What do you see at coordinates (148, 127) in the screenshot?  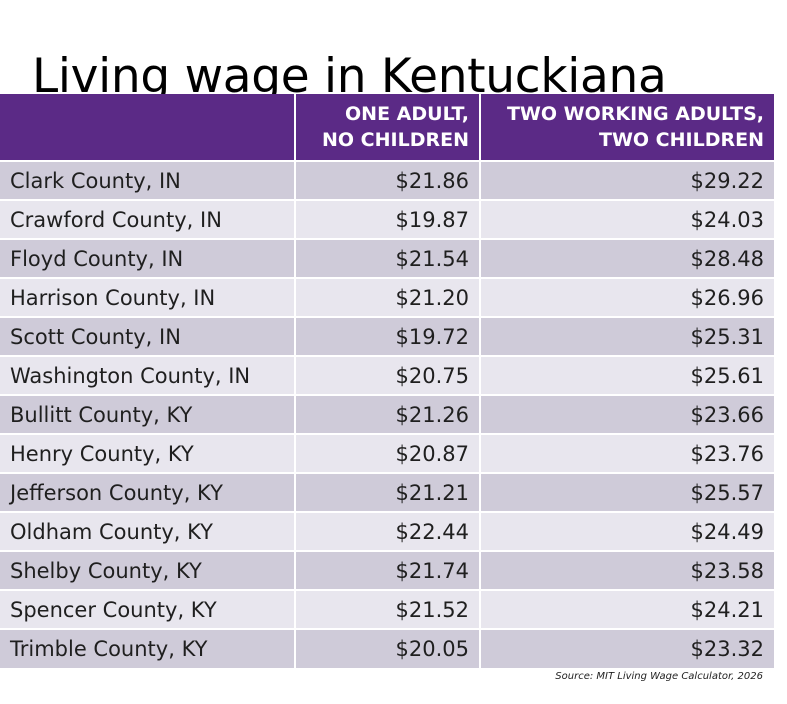 I see `header-county` at bounding box center [148, 127].